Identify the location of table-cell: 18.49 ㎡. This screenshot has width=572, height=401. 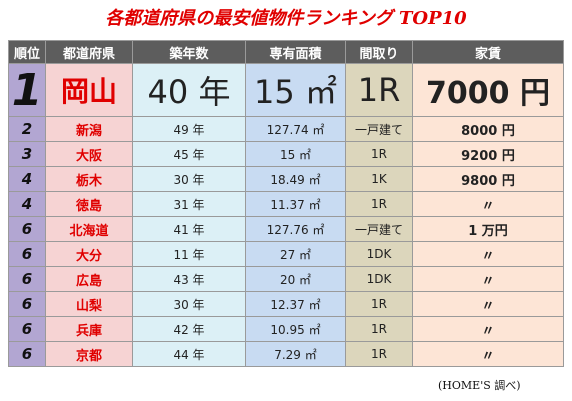
(295, 179).